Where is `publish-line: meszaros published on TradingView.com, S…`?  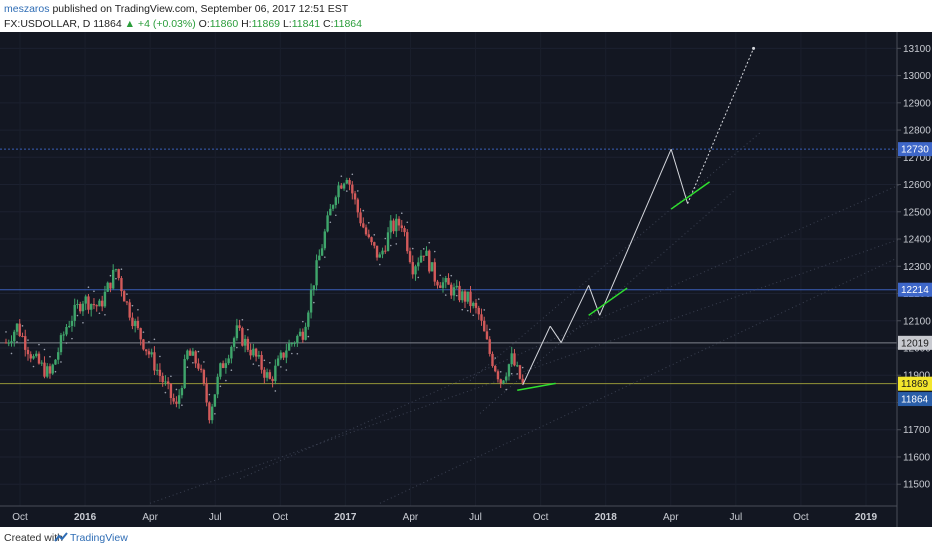
publish-line: meszaros published on TradingView.com, S… is located at coordinates (176, 9).